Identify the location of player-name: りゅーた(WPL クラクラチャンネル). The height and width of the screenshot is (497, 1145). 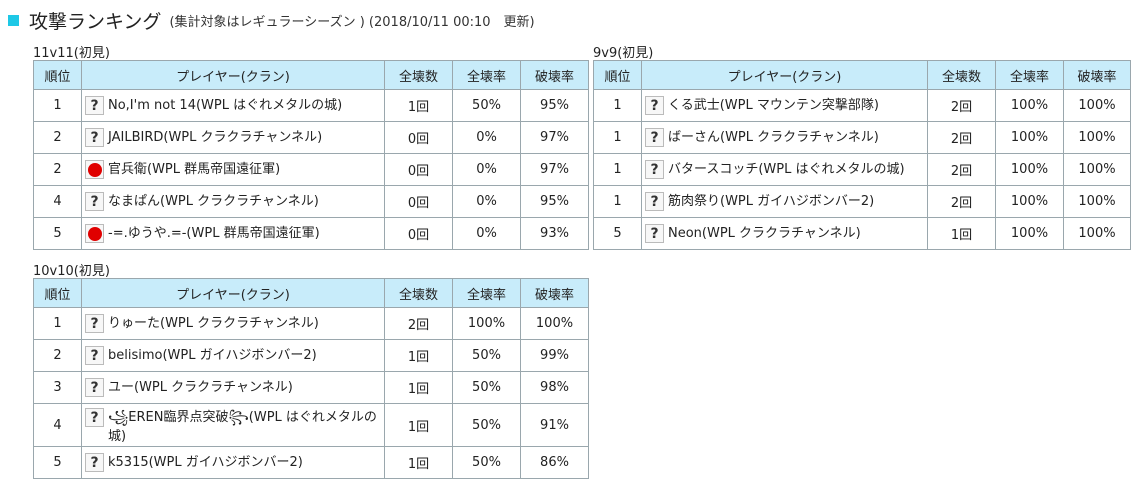
(213, 323).